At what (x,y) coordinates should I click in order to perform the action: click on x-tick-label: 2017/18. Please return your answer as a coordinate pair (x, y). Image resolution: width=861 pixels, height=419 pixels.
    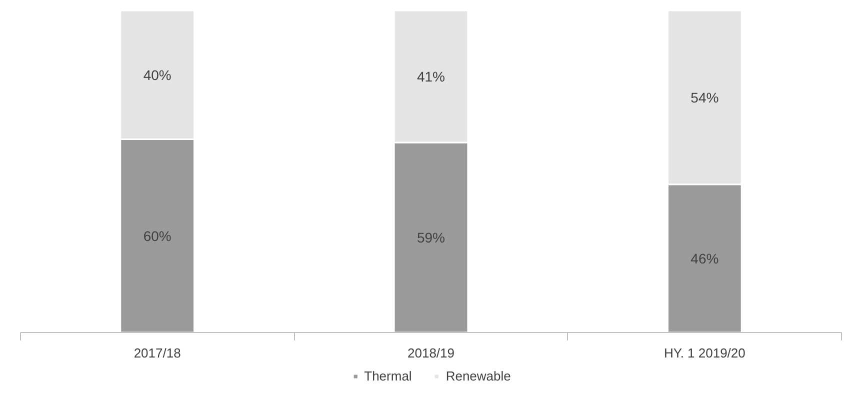
    Looking at the image, I should click on (157, 353).